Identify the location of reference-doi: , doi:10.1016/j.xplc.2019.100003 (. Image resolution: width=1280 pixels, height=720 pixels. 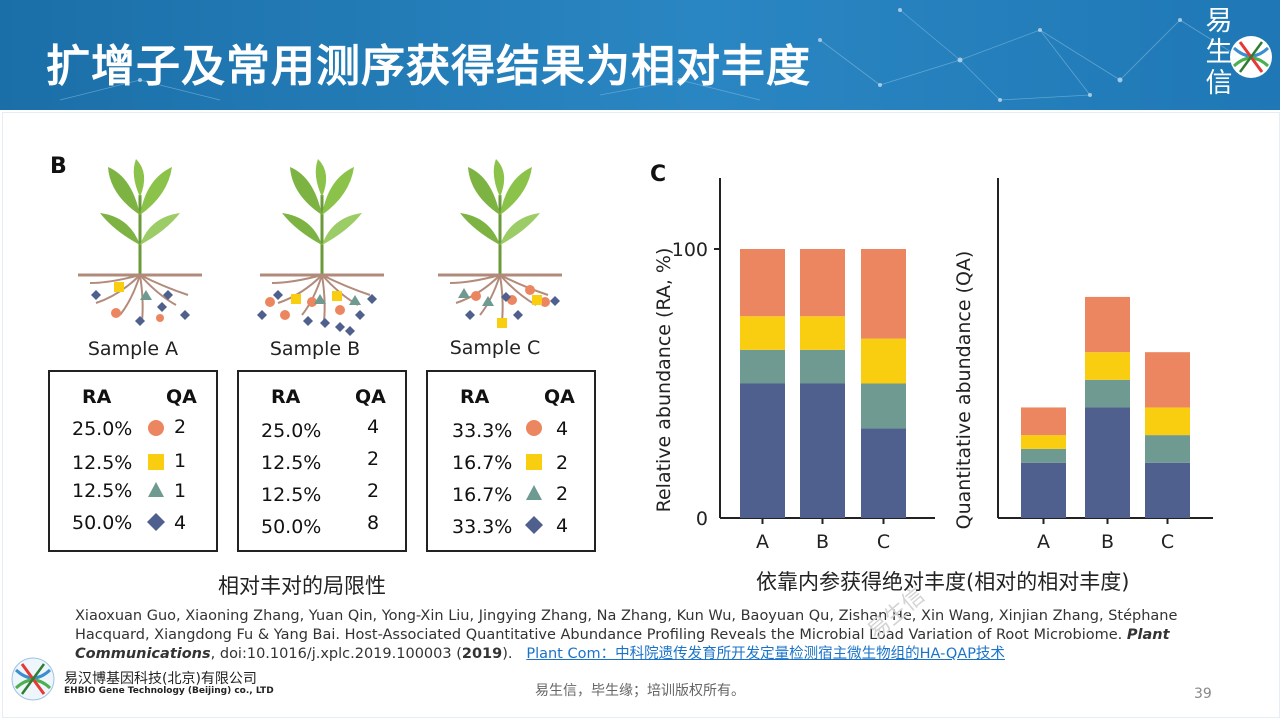
(336, 654).